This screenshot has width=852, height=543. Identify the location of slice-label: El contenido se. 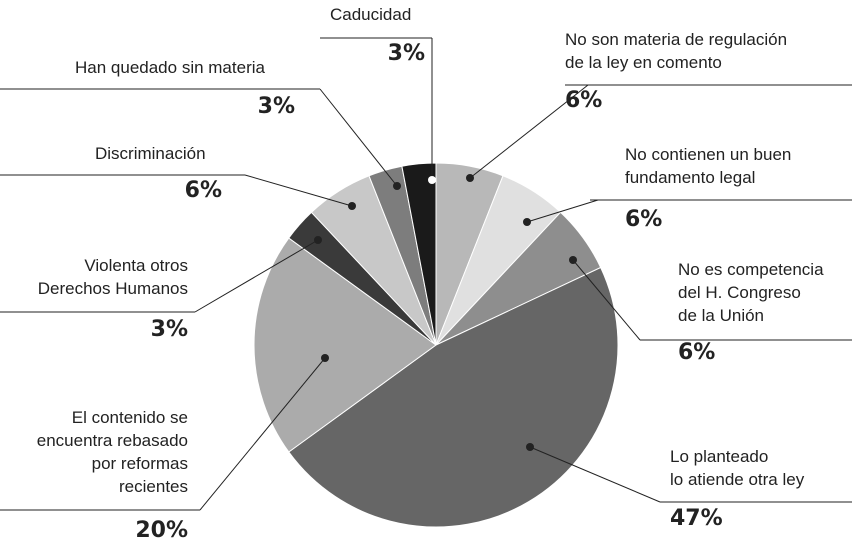
(130, 417).